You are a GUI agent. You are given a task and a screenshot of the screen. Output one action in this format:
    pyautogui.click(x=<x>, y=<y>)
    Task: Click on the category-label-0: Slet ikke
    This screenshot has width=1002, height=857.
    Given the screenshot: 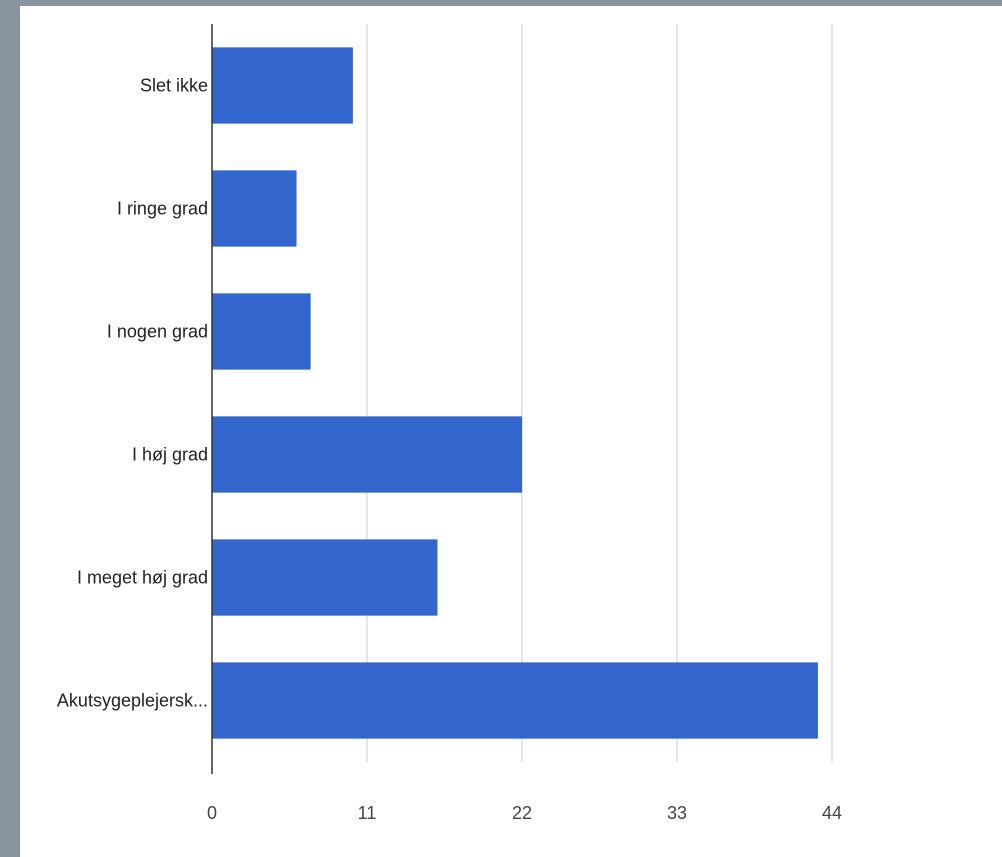 What is the action you would take?
    pyautogui.click(x=174, y=86)
    